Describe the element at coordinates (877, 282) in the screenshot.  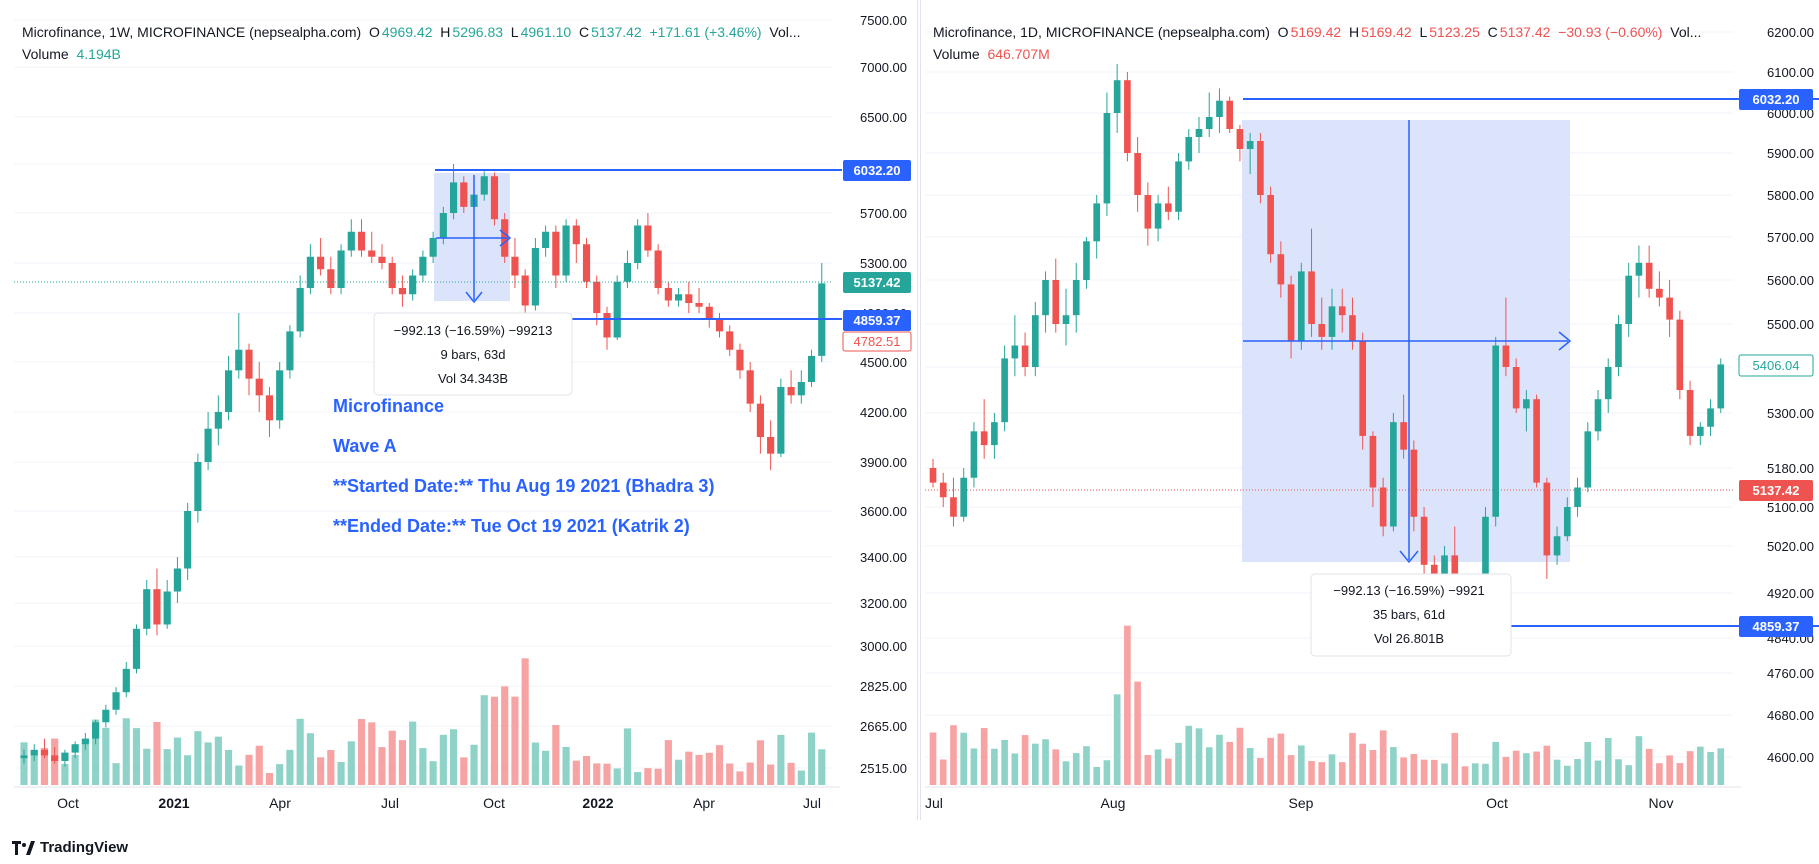
I see `left-tag-last: 5137.42` at that location.